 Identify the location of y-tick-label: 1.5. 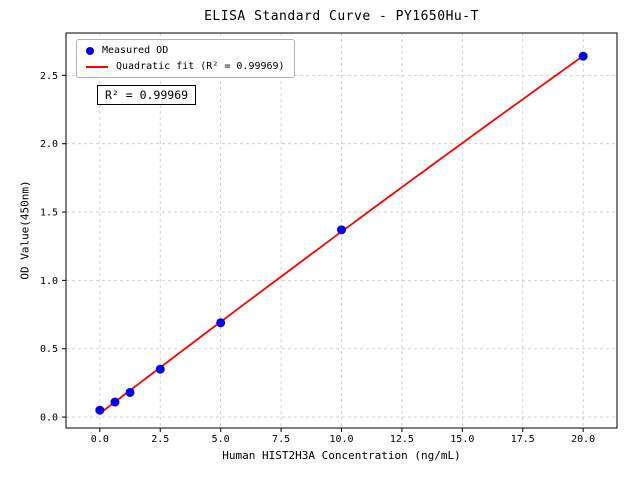
(49, 213).